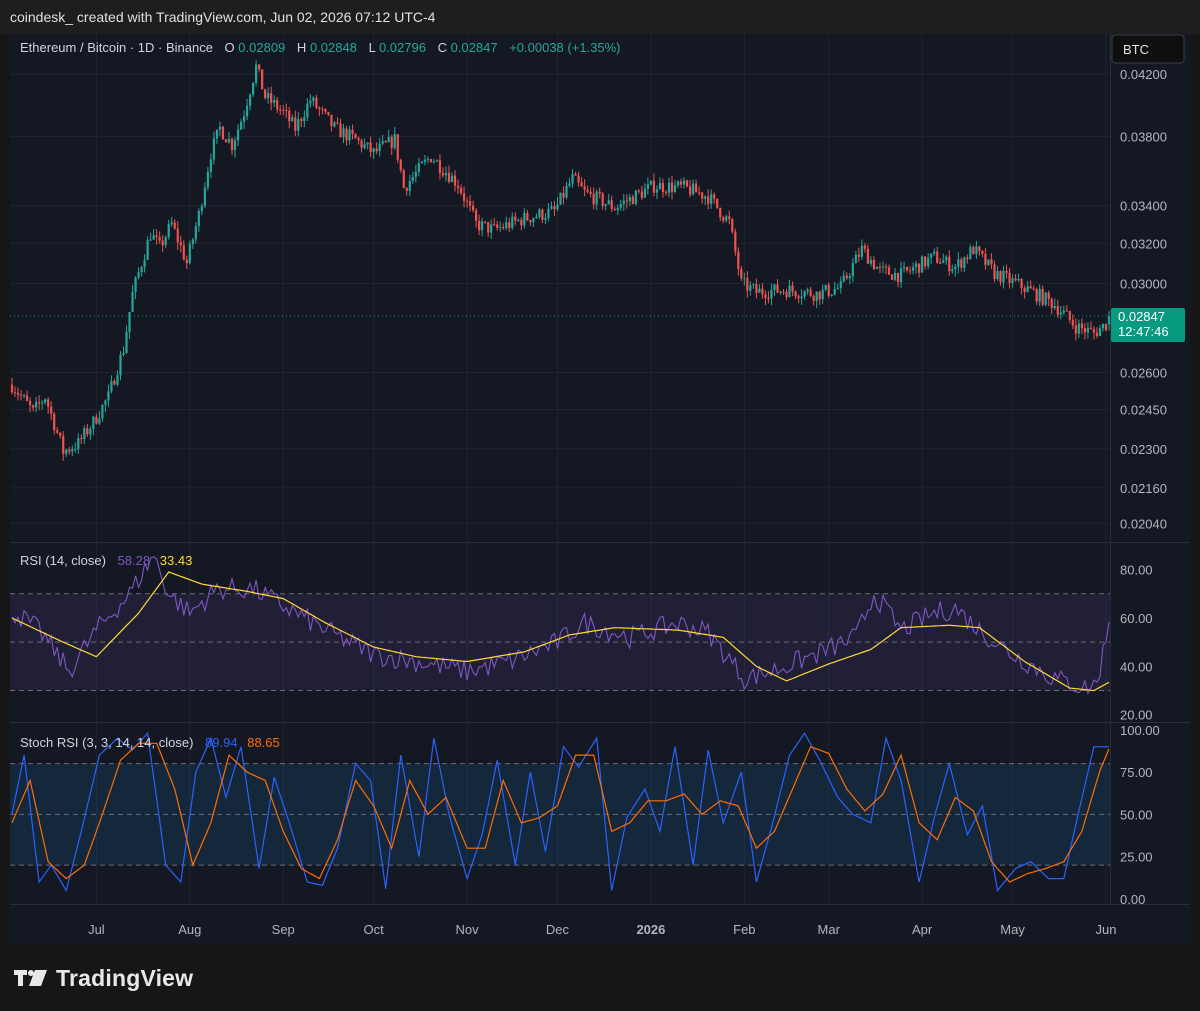 The image size is (1200, 1011). I want to click on stoch-rsi-lines, so click(560, 812).